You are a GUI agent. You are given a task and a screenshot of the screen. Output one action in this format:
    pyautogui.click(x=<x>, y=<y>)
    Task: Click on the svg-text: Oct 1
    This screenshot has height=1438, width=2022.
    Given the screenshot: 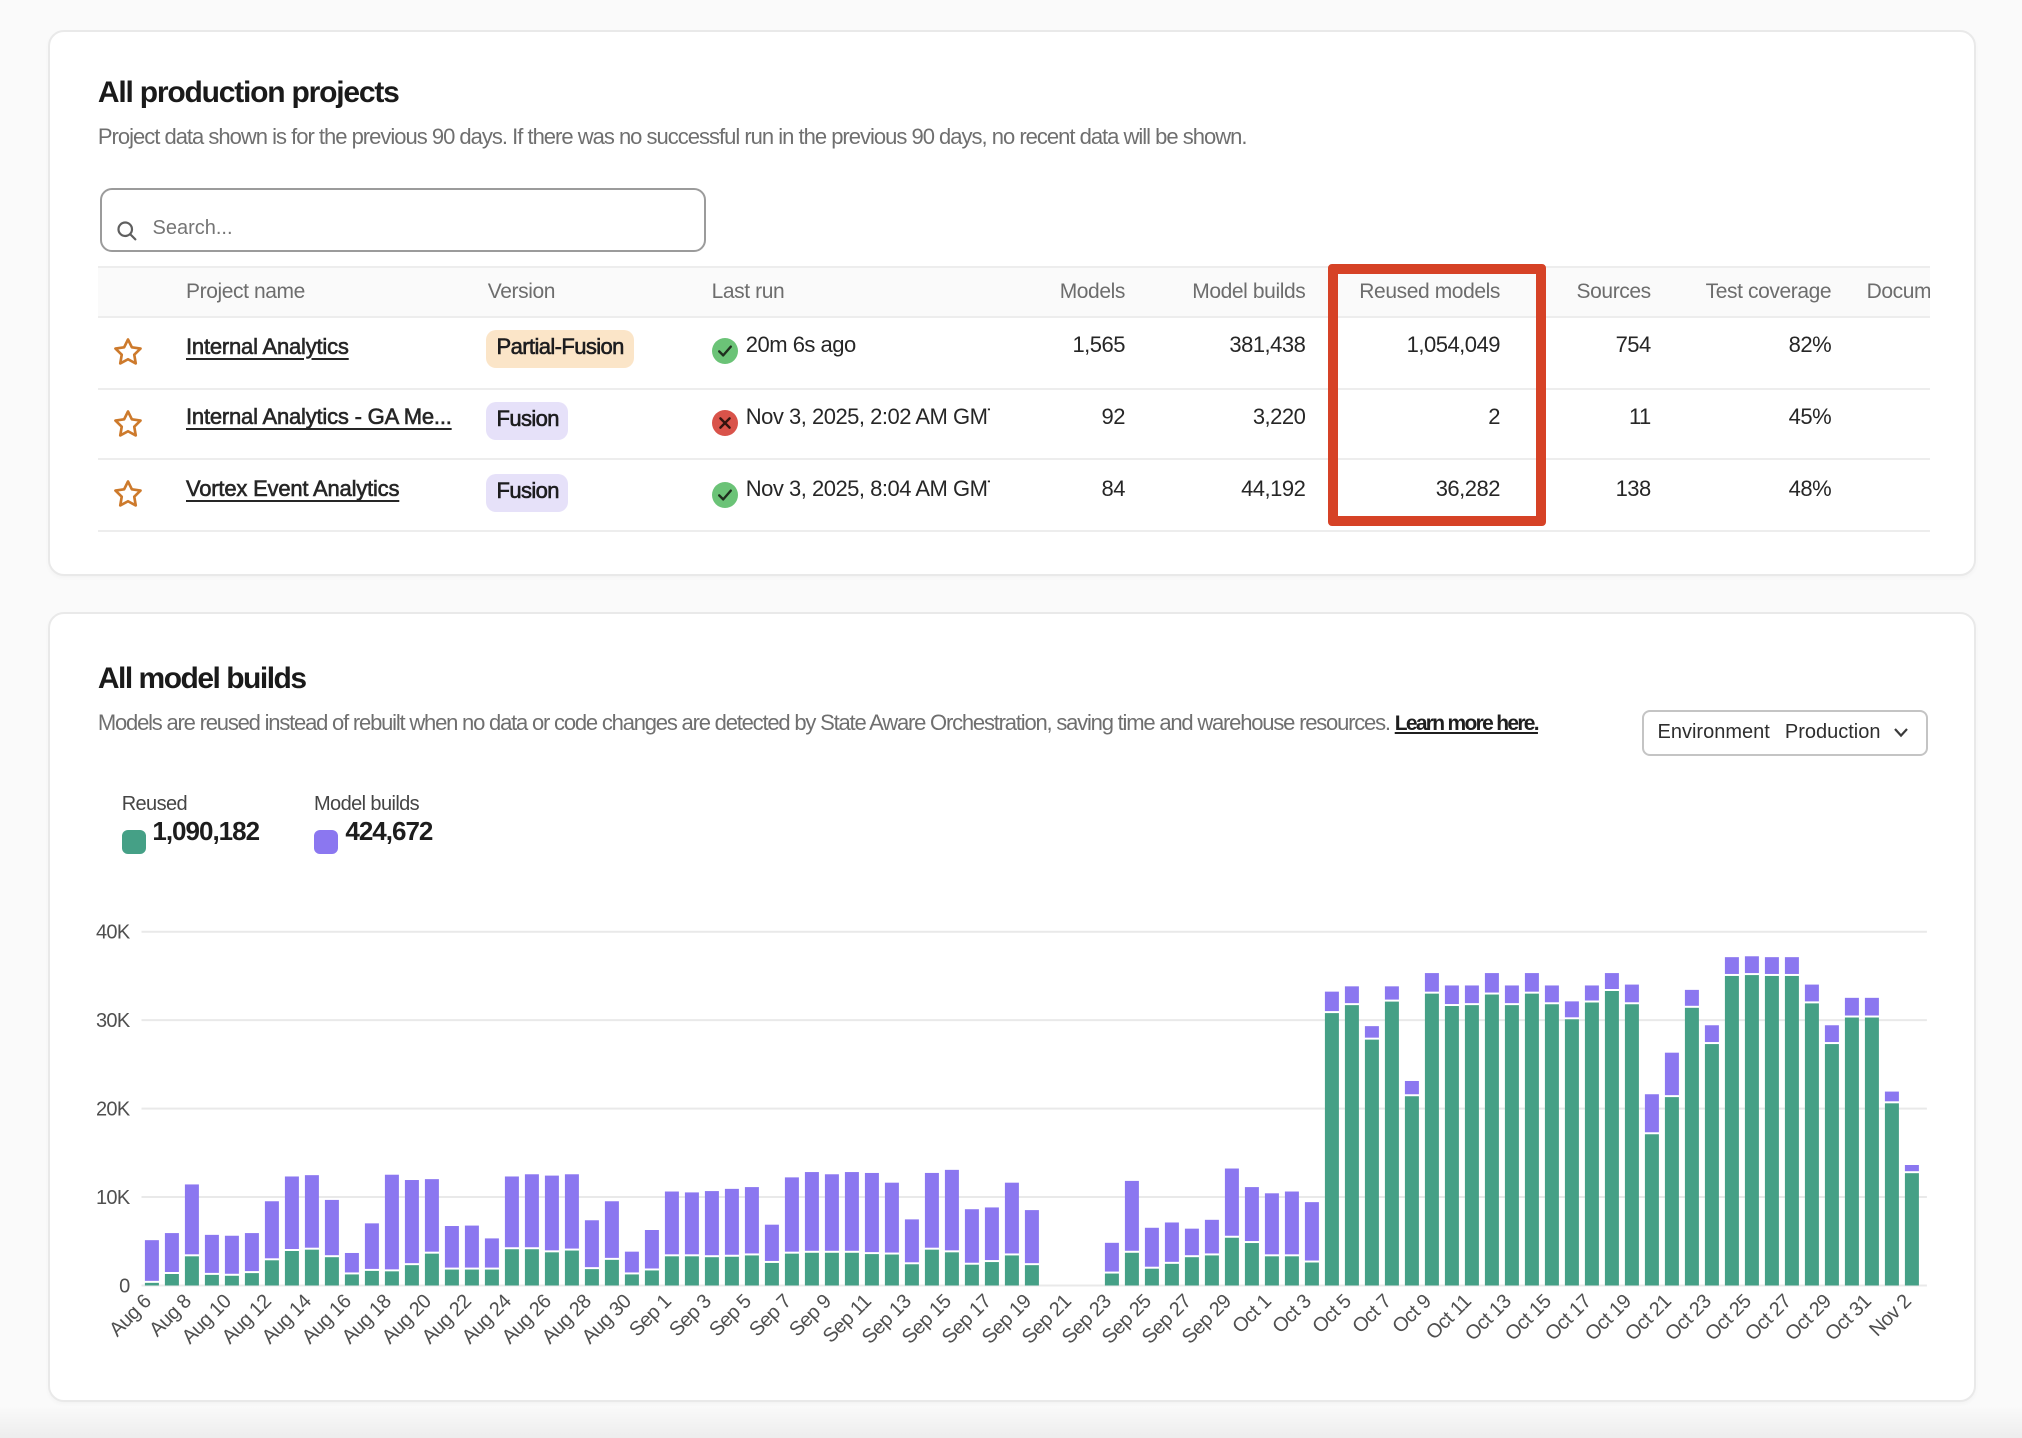 What is the action you would take?
    pyautogui.click(x=1252, y=1315)
    